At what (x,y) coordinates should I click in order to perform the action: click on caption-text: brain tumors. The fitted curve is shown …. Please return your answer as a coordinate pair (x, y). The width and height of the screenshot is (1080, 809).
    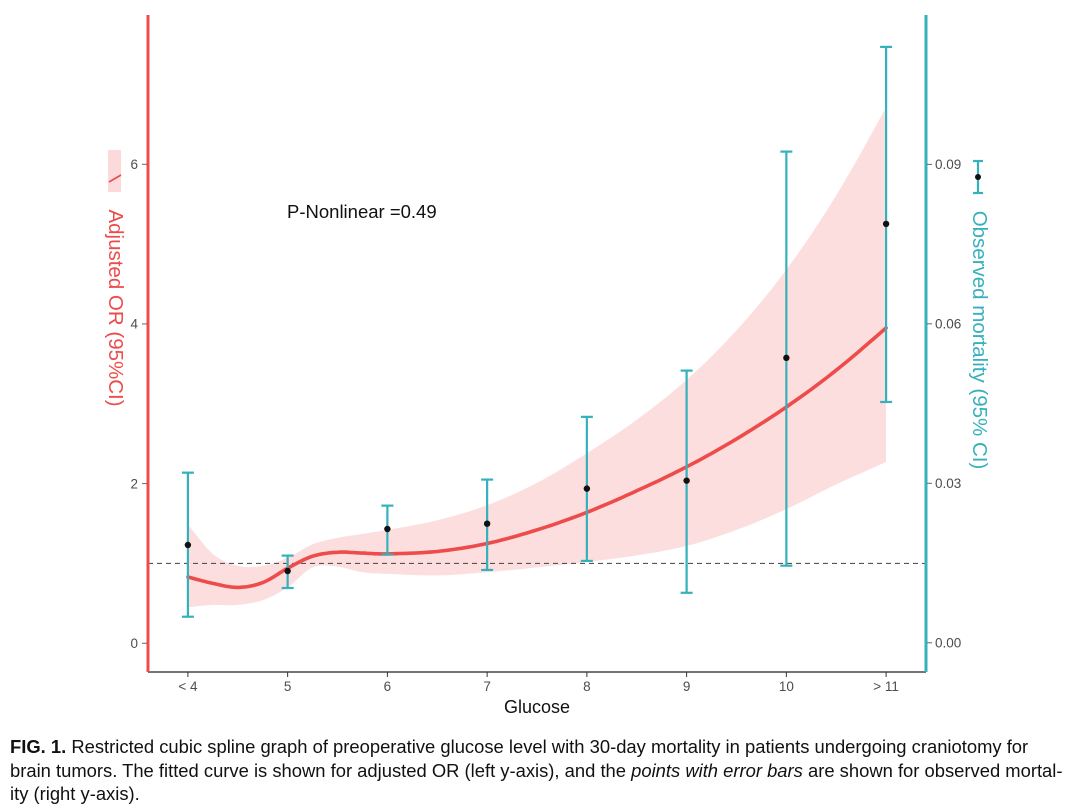
    Looking at the image, I should click on (318, 770).